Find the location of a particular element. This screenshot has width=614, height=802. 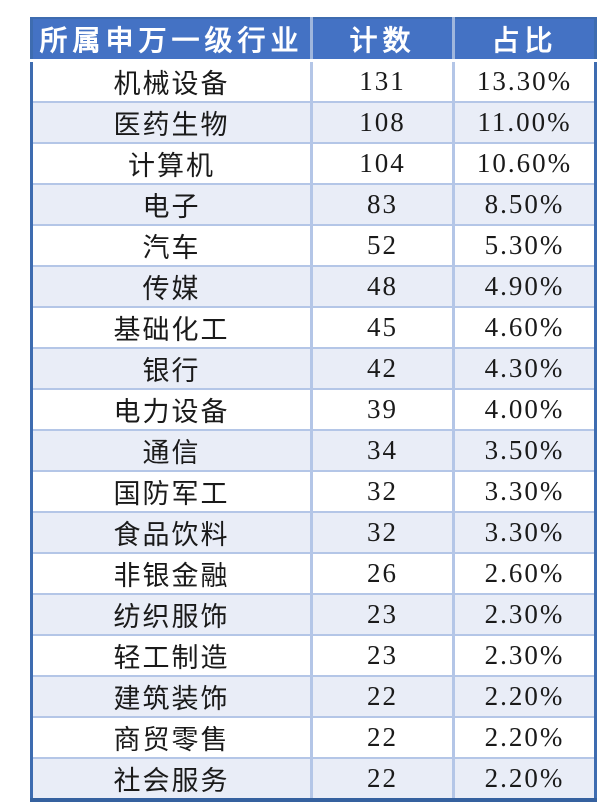

industry-cell: 银行 is located at coordinates (171, 368).